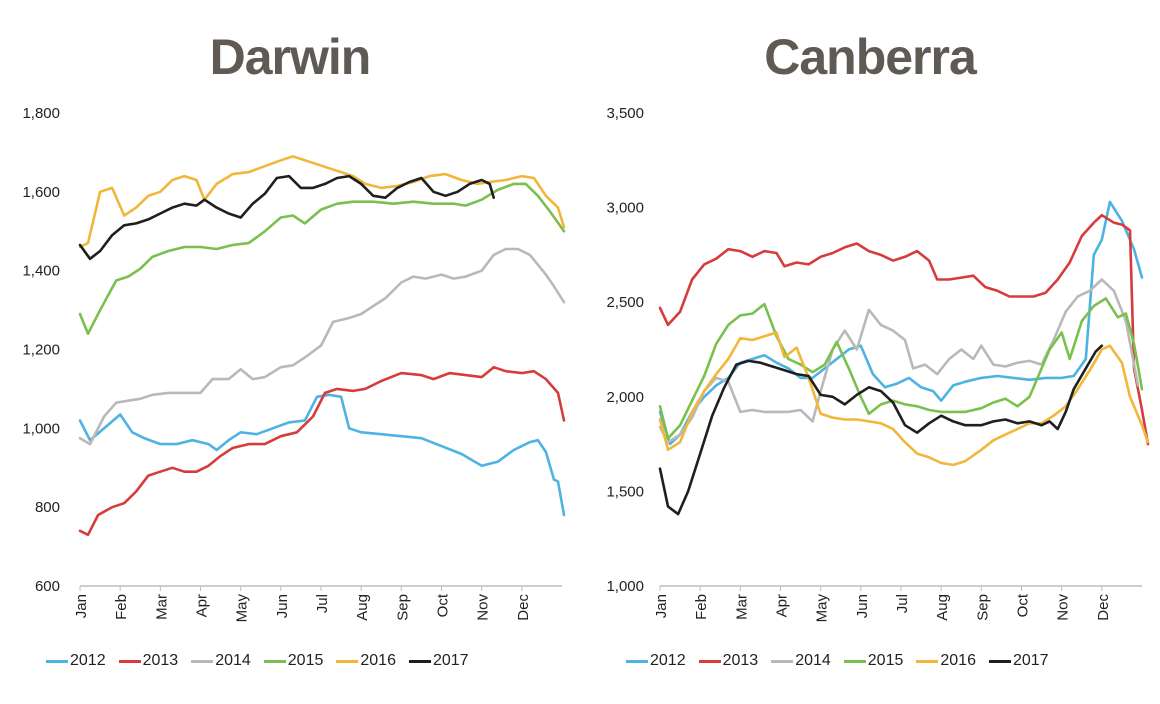 The height and width of the screenshot is (704, 1160). Describe the element at coordinates (41, 350) in the screenshot. I see `y-tick-label: 1,200` at that location.